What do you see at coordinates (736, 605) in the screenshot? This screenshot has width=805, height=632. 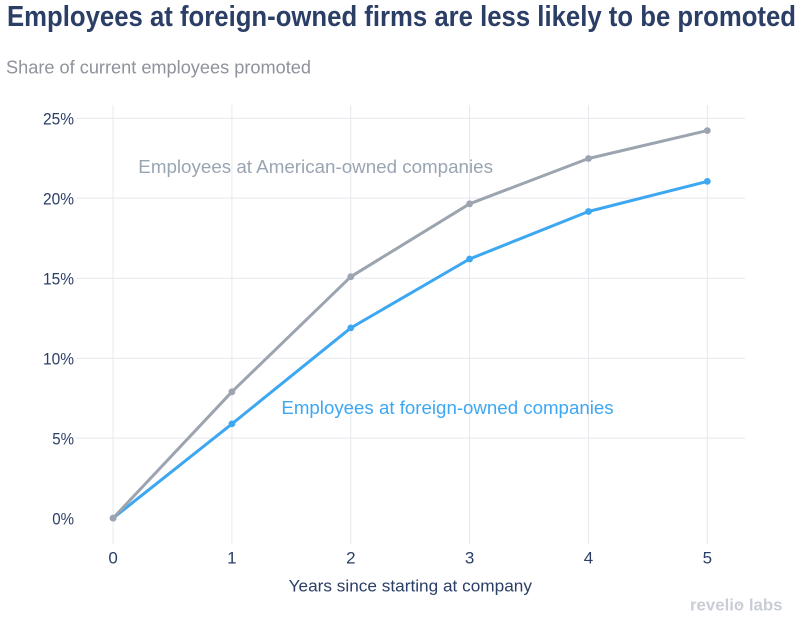 I see `svg-text: revelio labs` at bounding box center [736, 605].